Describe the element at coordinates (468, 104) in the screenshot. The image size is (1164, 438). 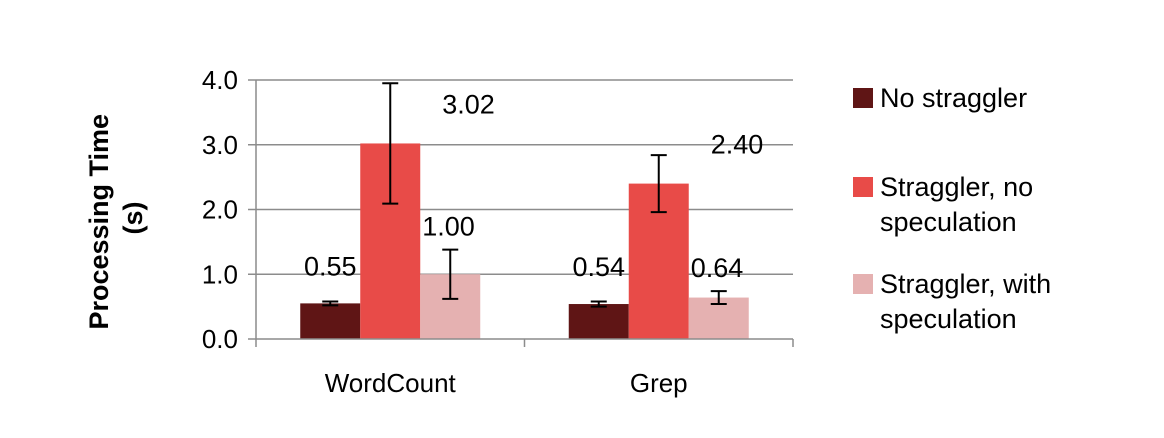
I see `data-label: 3.02` at that location.